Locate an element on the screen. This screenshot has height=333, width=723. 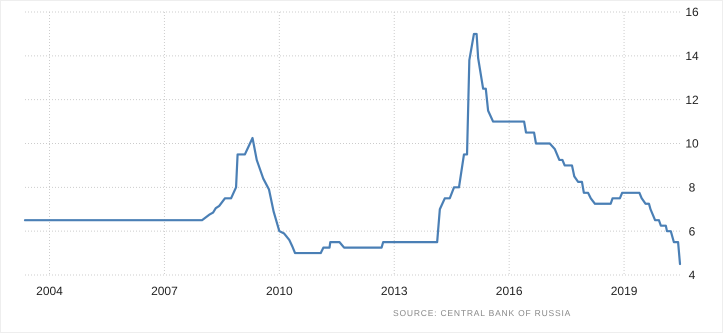
y-tick-label: 4 is located at coordinates (692, 275).